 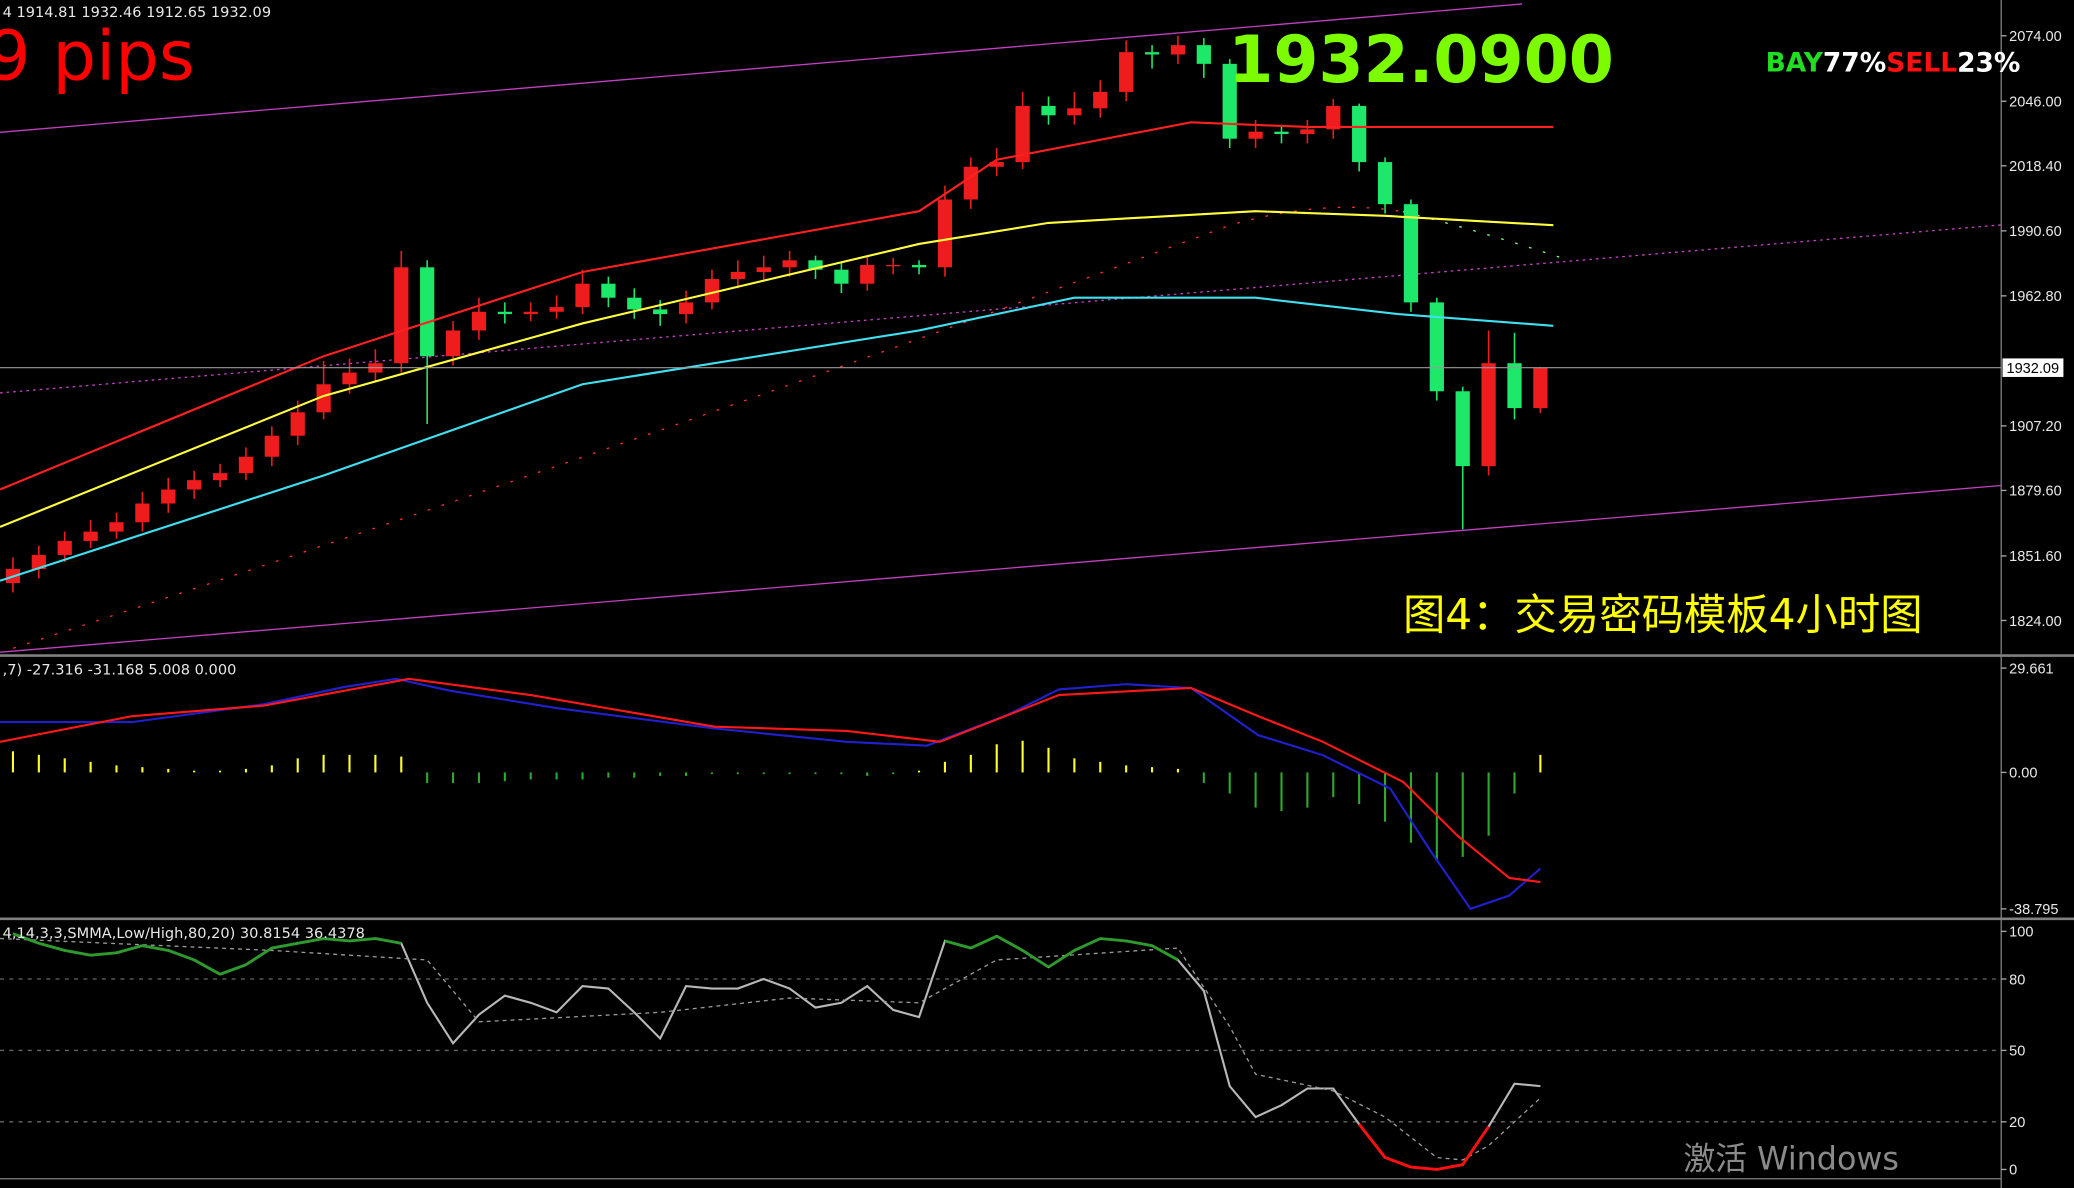 What do you see at coordinates (2017, 1052) in the screenshot?
I see `y-tick-label: 50` at bounding box center [2017, 1052].